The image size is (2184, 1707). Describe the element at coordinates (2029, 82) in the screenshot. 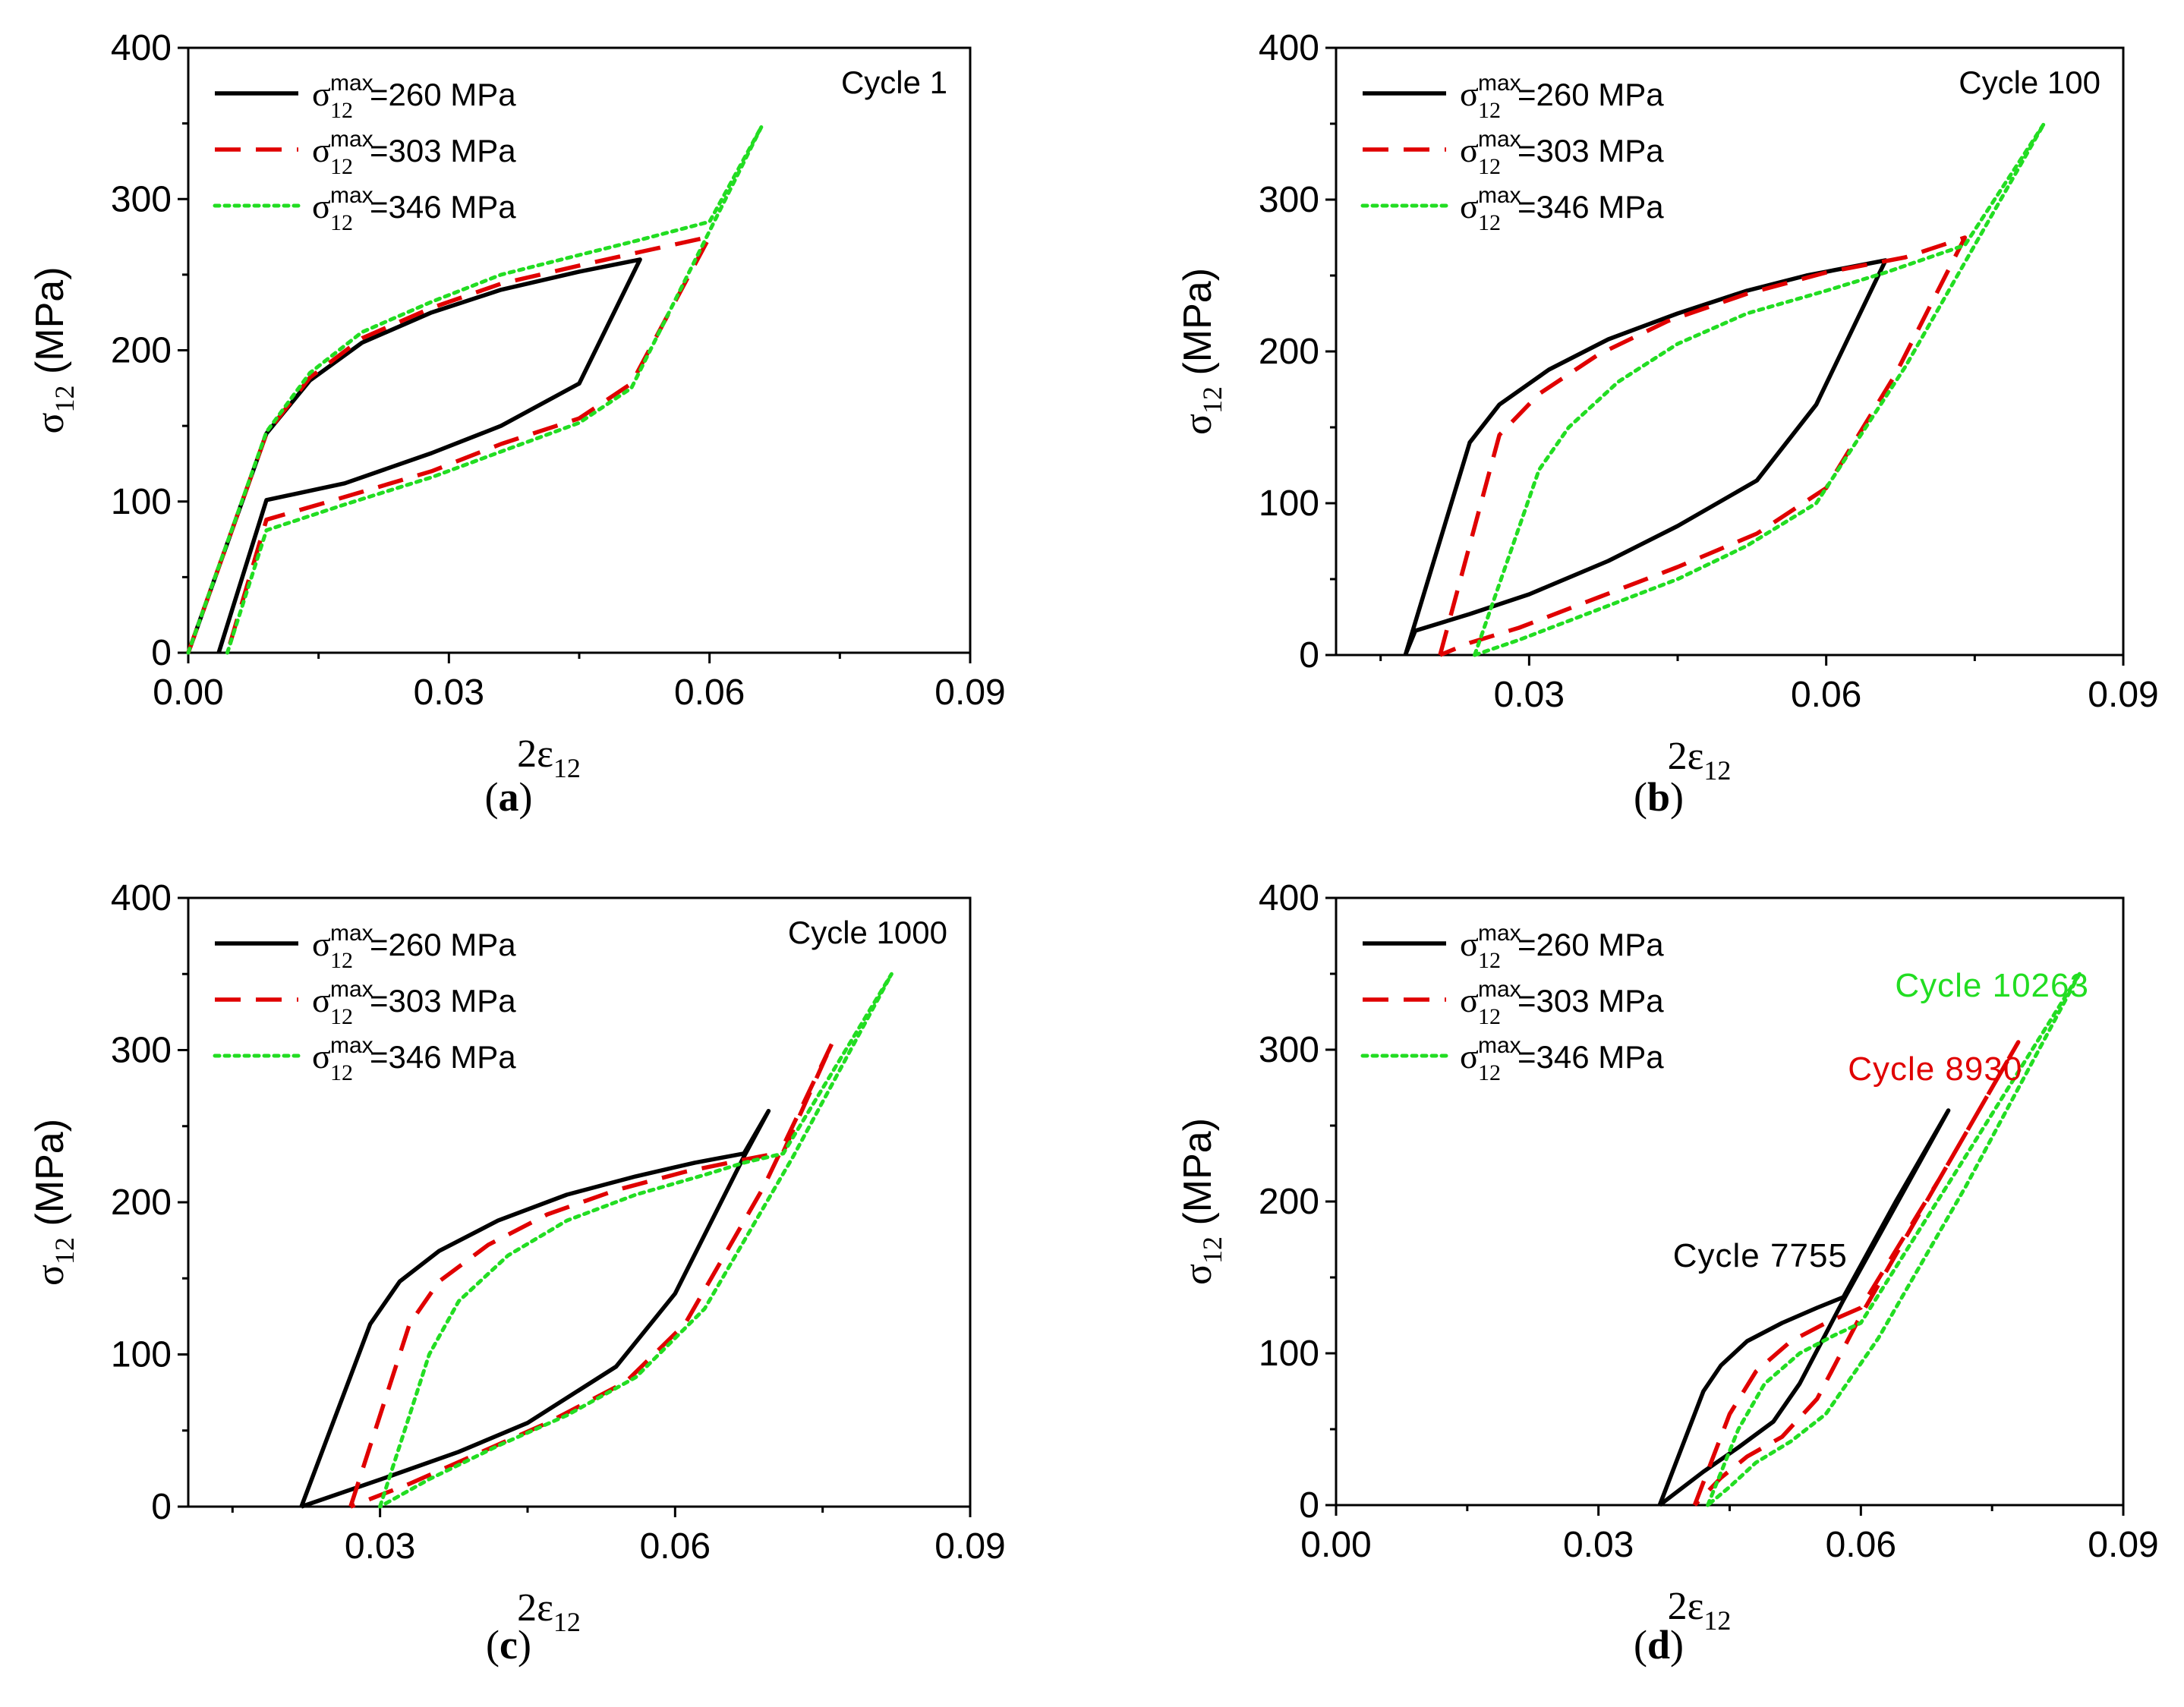

I see `cycle-annotation: Cycle 100` at that location.